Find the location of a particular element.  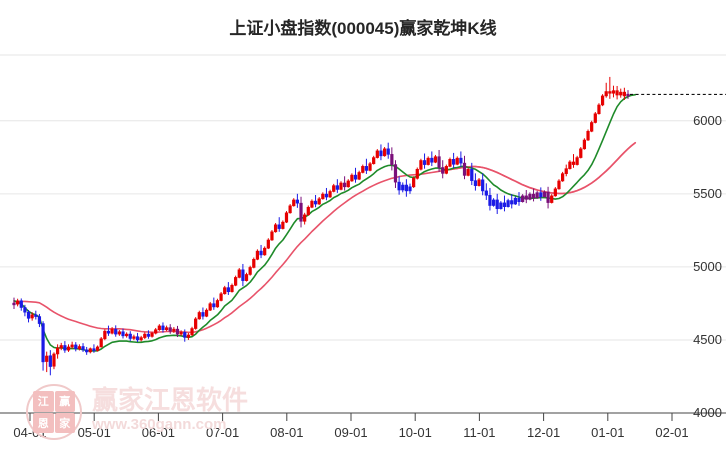

x-axis-tick-label: 11-01 is located at coordinates (479, 432).